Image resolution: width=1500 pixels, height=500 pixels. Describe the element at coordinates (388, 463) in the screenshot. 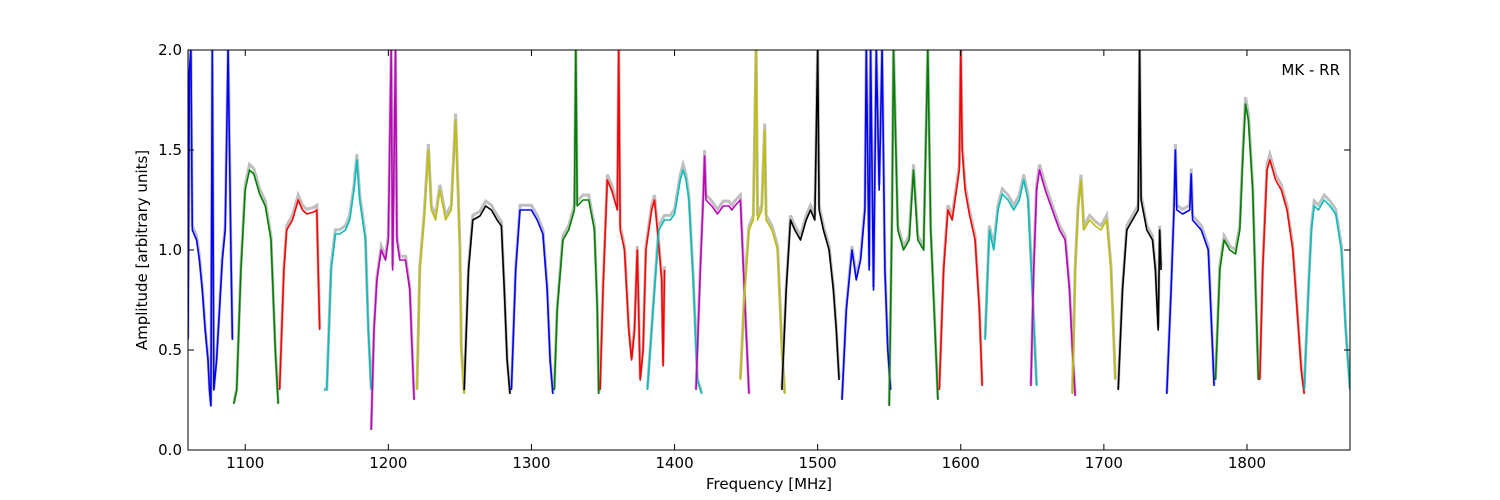

I see `x-tick-label: 1200` at that location.